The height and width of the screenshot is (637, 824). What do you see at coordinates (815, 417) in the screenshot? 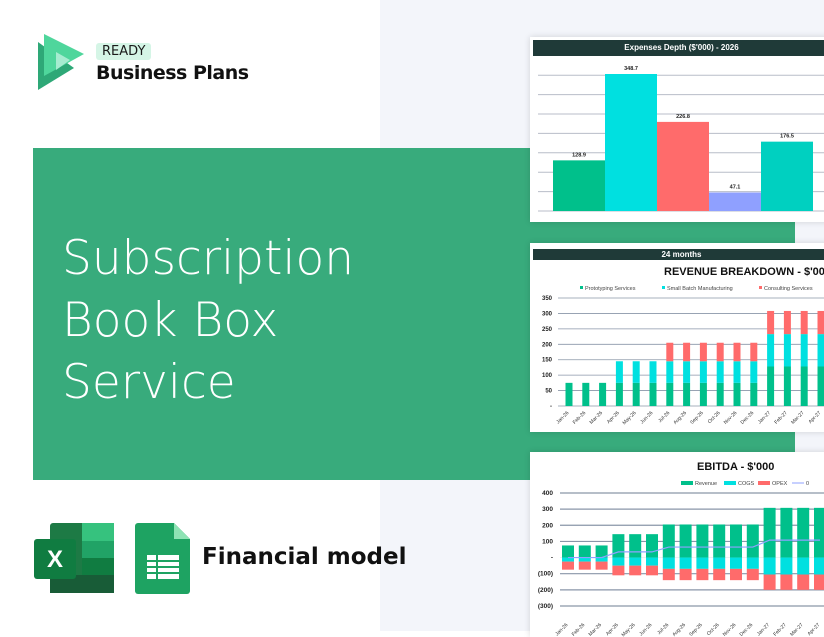
I see `x-tick-label: Apr-27` at bounding box center [815, 417].